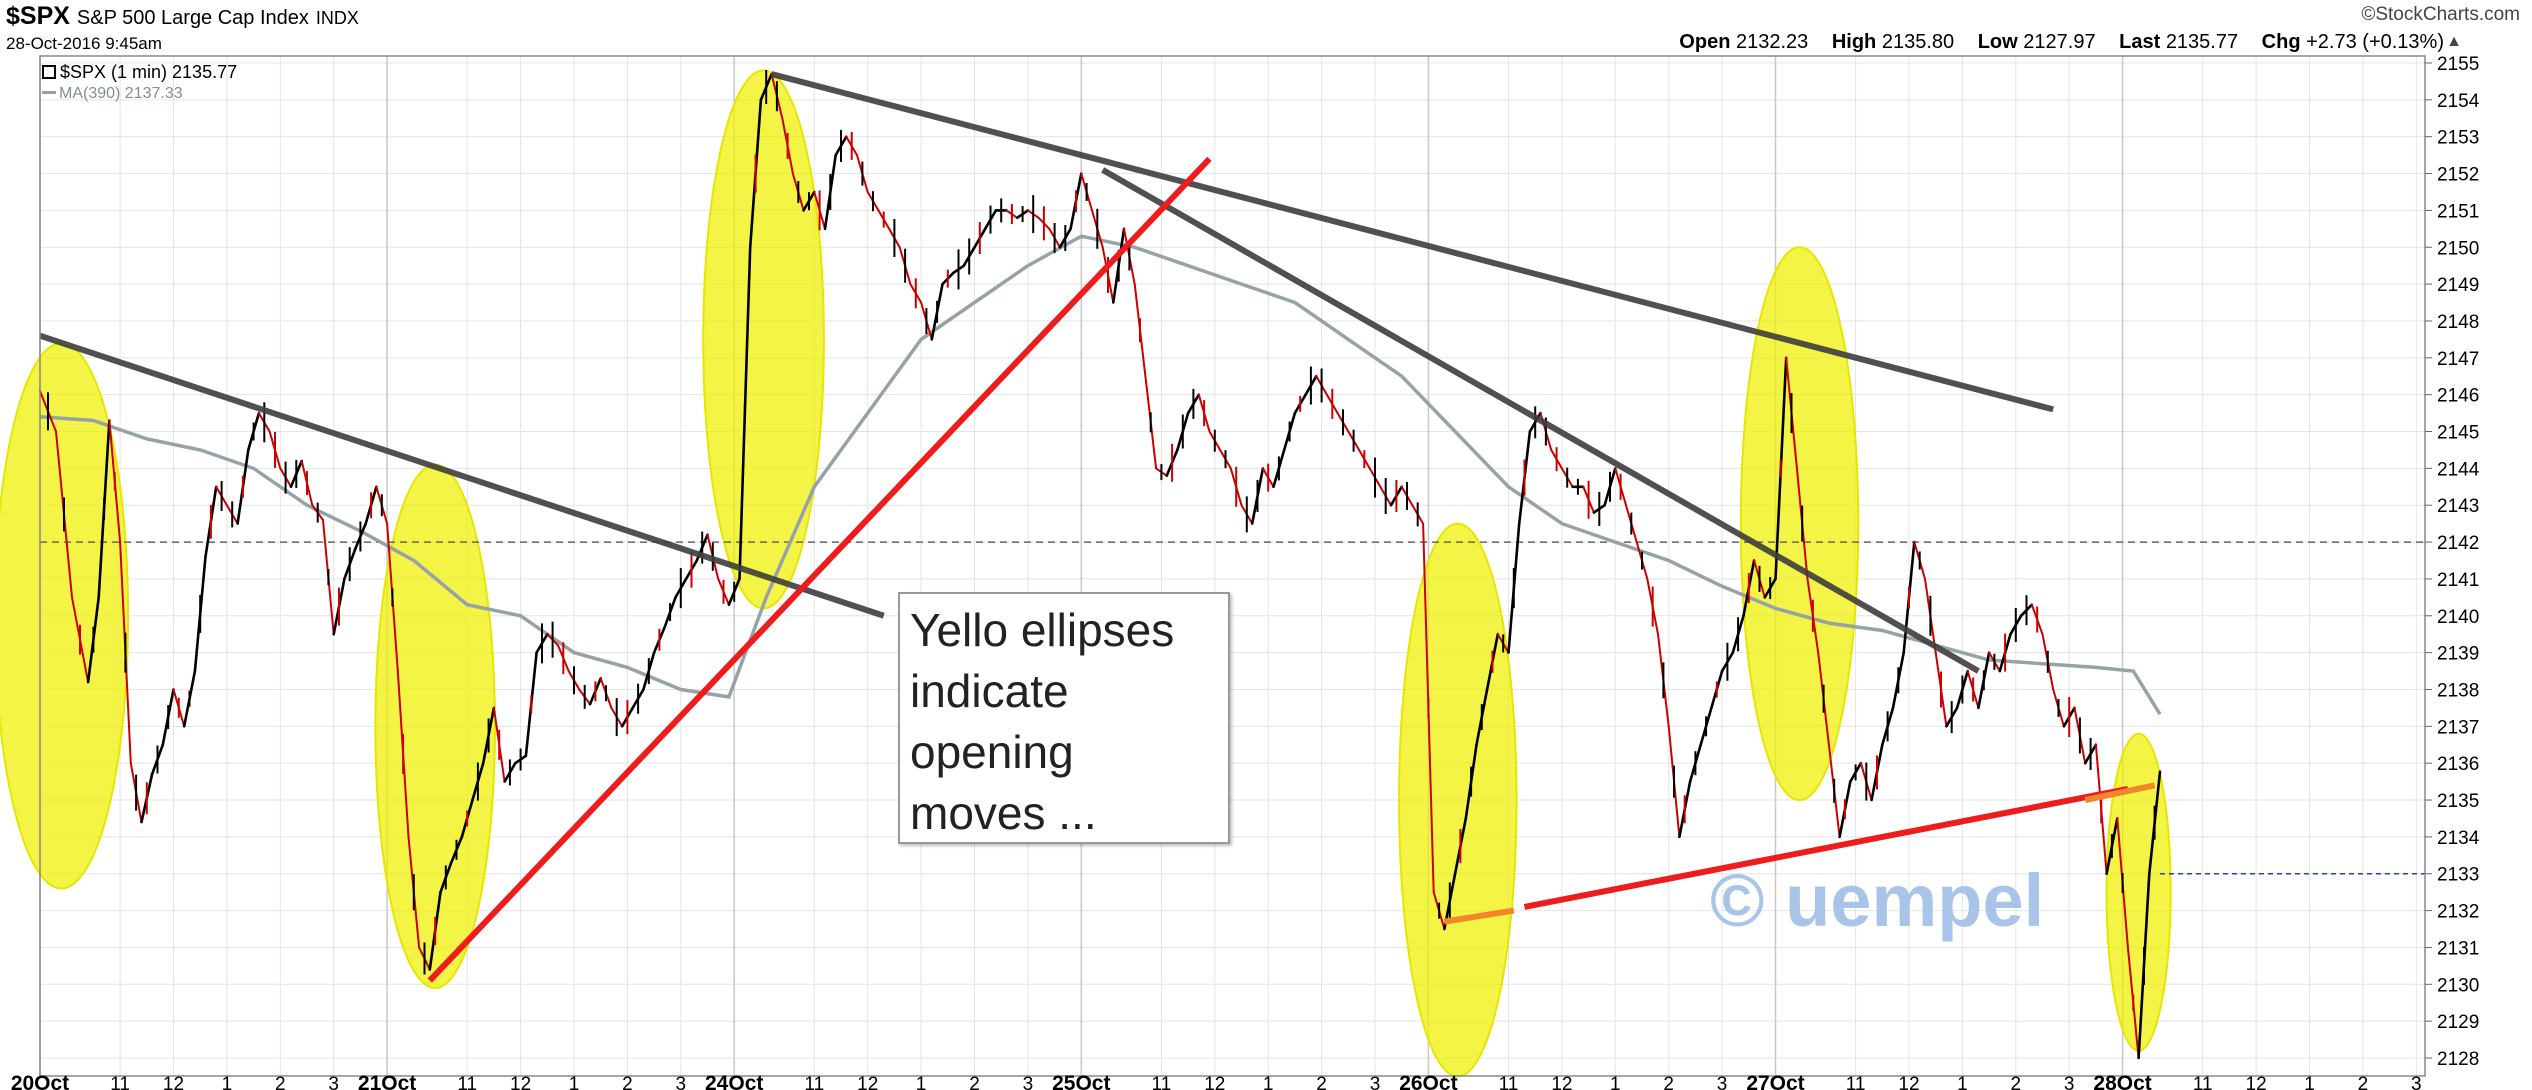  What do you see at coordinates (2458, 64) in the screenshot?
I see `y-tick-label: 2155` at bounding box center [2458, 64].